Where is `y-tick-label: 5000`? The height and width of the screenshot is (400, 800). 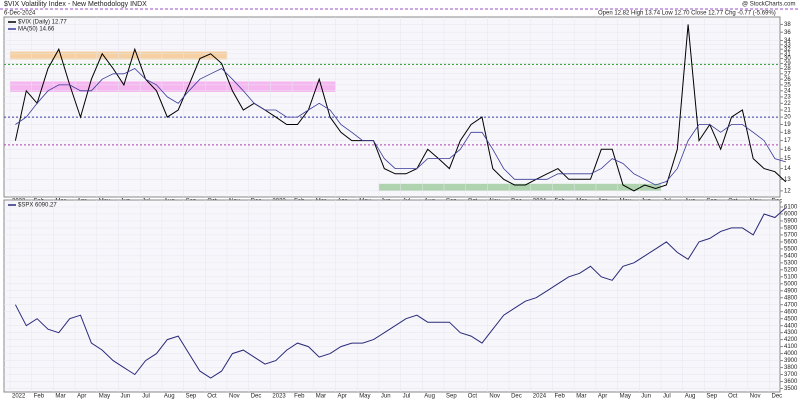
y-tick-label: 5000 is located at coordinates (791, 284).